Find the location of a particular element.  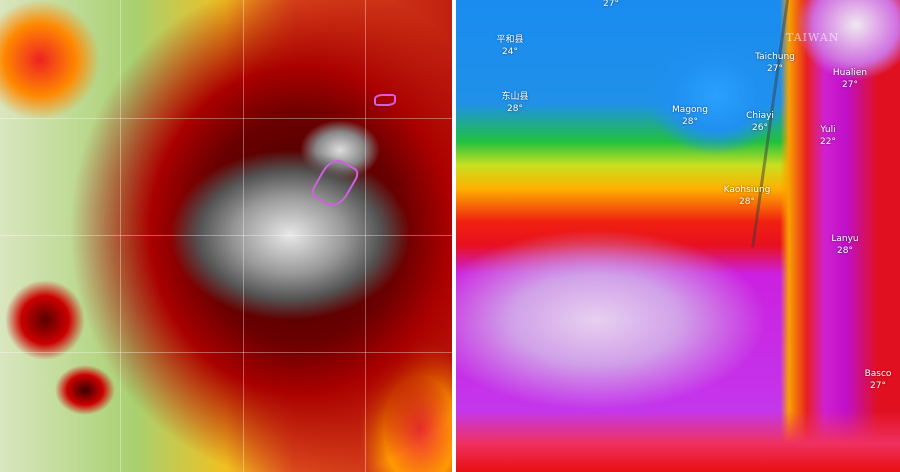

city-label: Chiayi 26° is located at coordinates (760, 122).